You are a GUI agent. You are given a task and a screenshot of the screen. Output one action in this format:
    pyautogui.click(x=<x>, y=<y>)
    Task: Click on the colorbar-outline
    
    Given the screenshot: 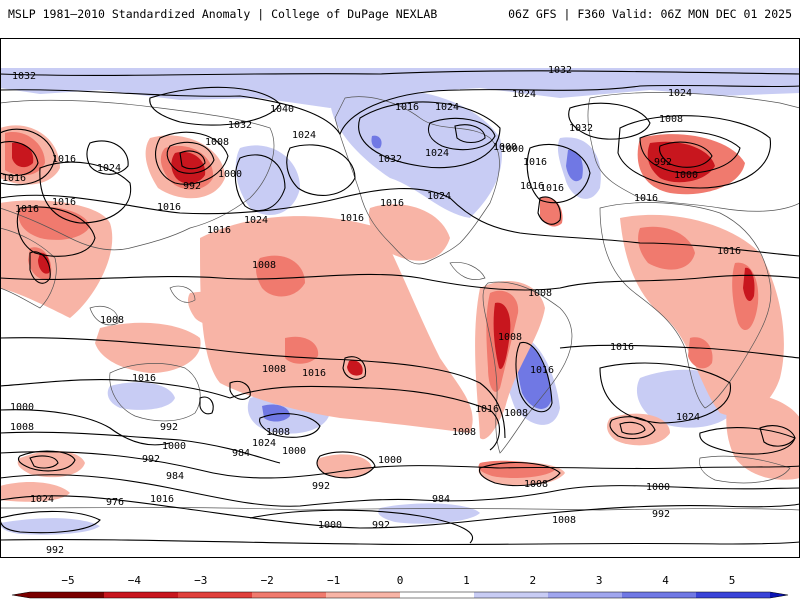 What is the action you would take?
    pyautogui.click(x=400, y=595)
    